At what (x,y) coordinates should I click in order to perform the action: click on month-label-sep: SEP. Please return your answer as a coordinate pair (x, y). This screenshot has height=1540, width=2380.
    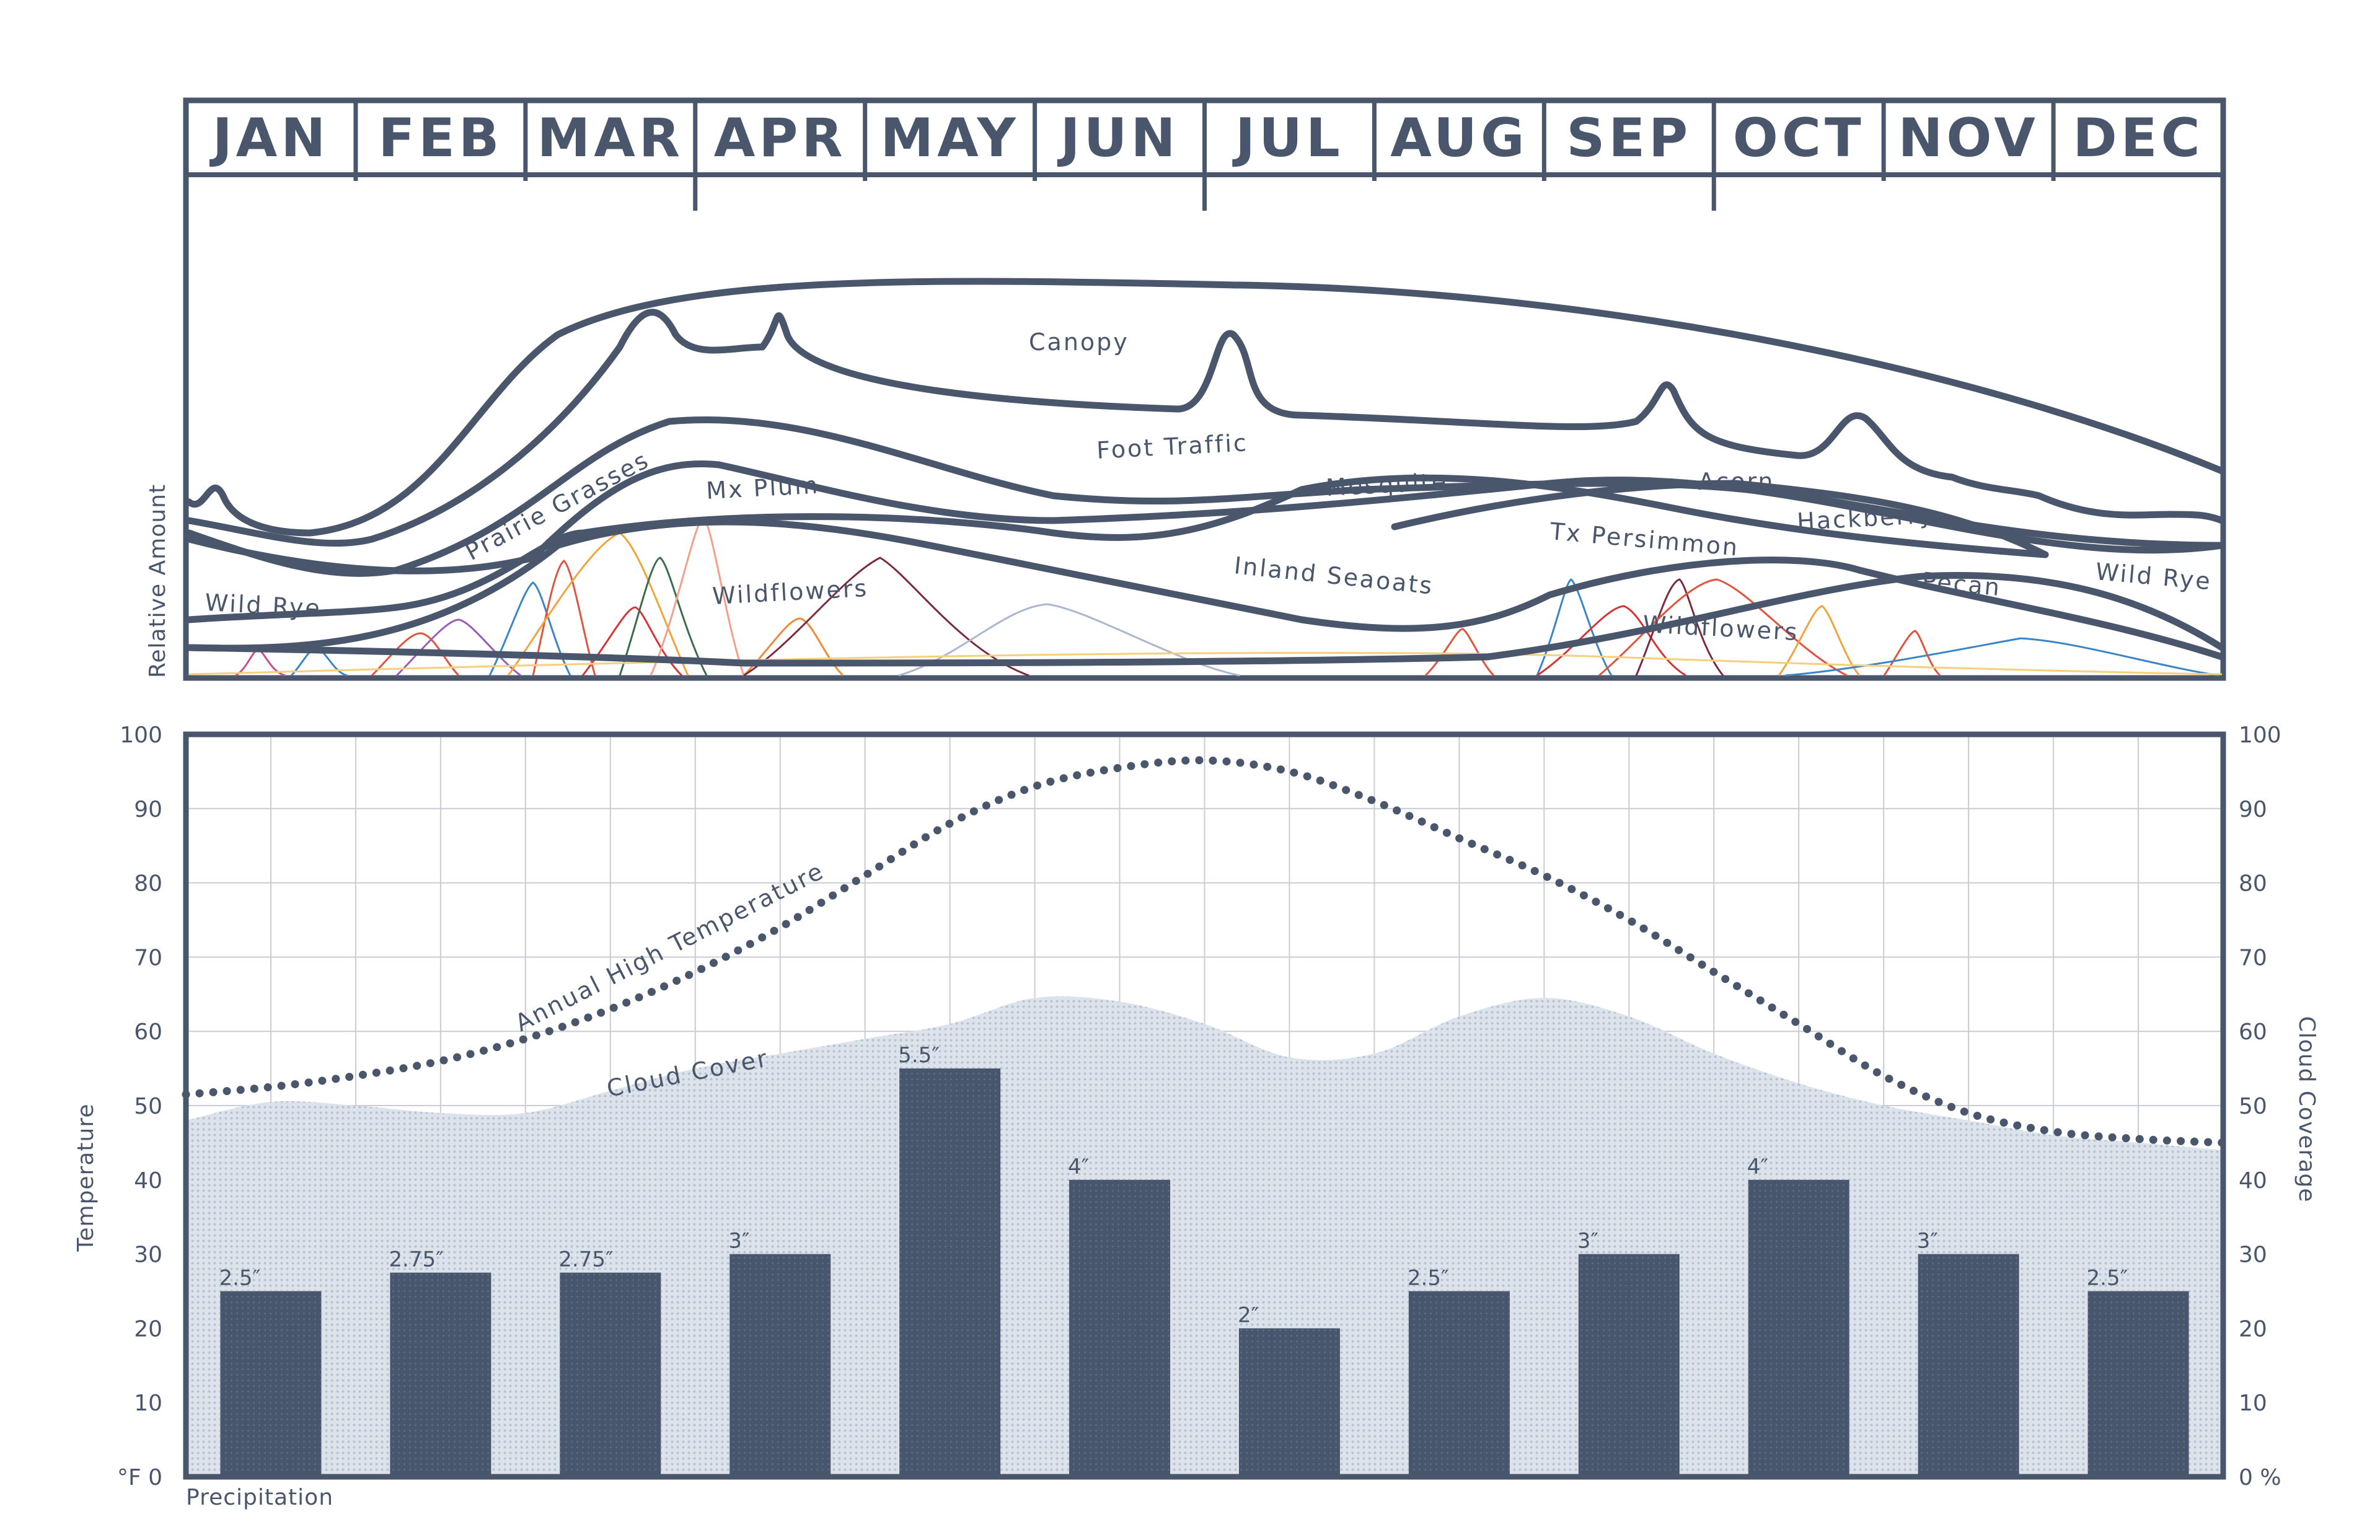
    Looking at the image, I should click on (1628, 138).